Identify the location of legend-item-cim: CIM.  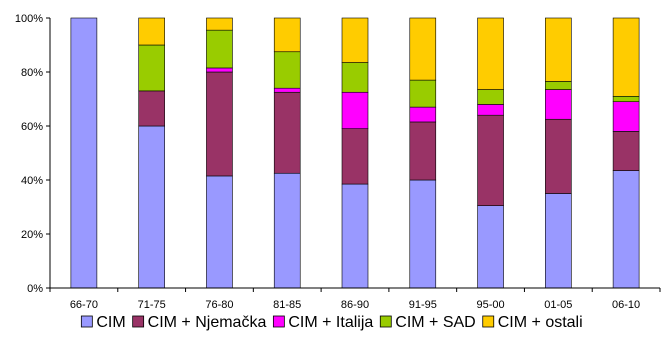
(103, 322).